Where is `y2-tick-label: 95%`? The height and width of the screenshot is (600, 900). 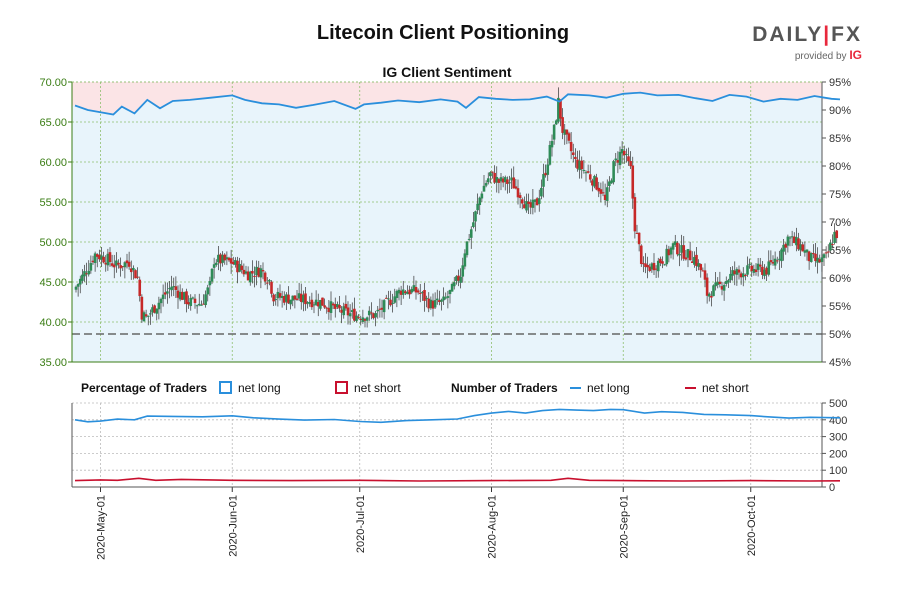 y2-tick-label: 95% is located at coordinates (840, 83).